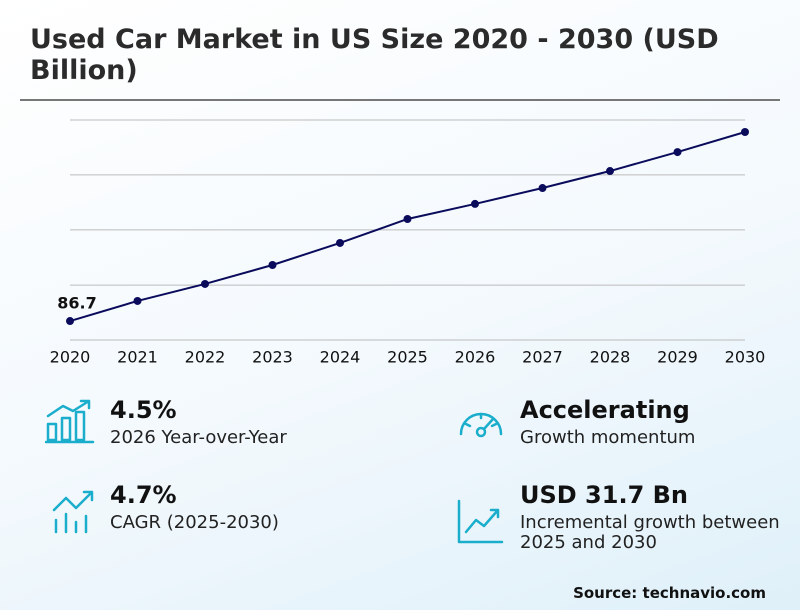 The width and height of the screenshot is (800, 610). I want to click on stat: Accelerating Growth momentum, so click(607, 422).